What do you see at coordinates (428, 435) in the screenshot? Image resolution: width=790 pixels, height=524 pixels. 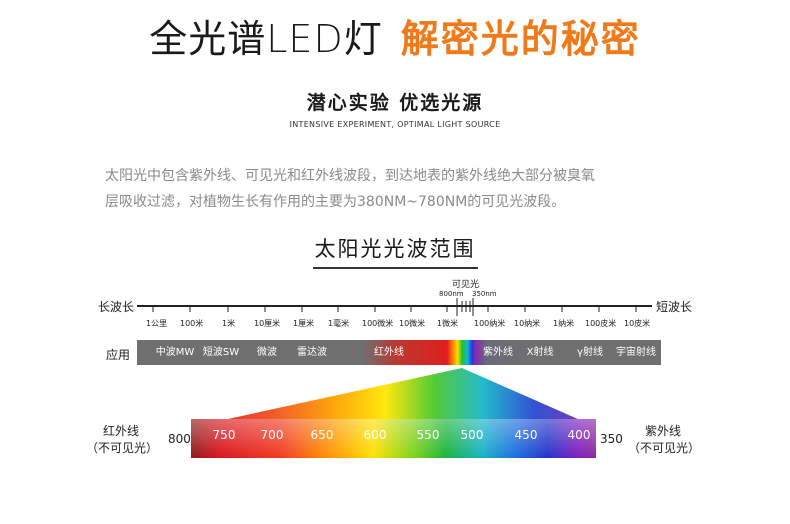 I see `spectrum-tick: 550` at bounding box center [428, 435].